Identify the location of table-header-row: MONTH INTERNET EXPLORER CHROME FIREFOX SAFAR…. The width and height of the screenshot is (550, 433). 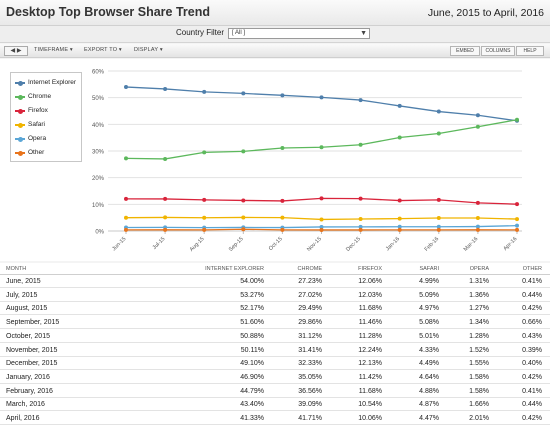
(275, 269).